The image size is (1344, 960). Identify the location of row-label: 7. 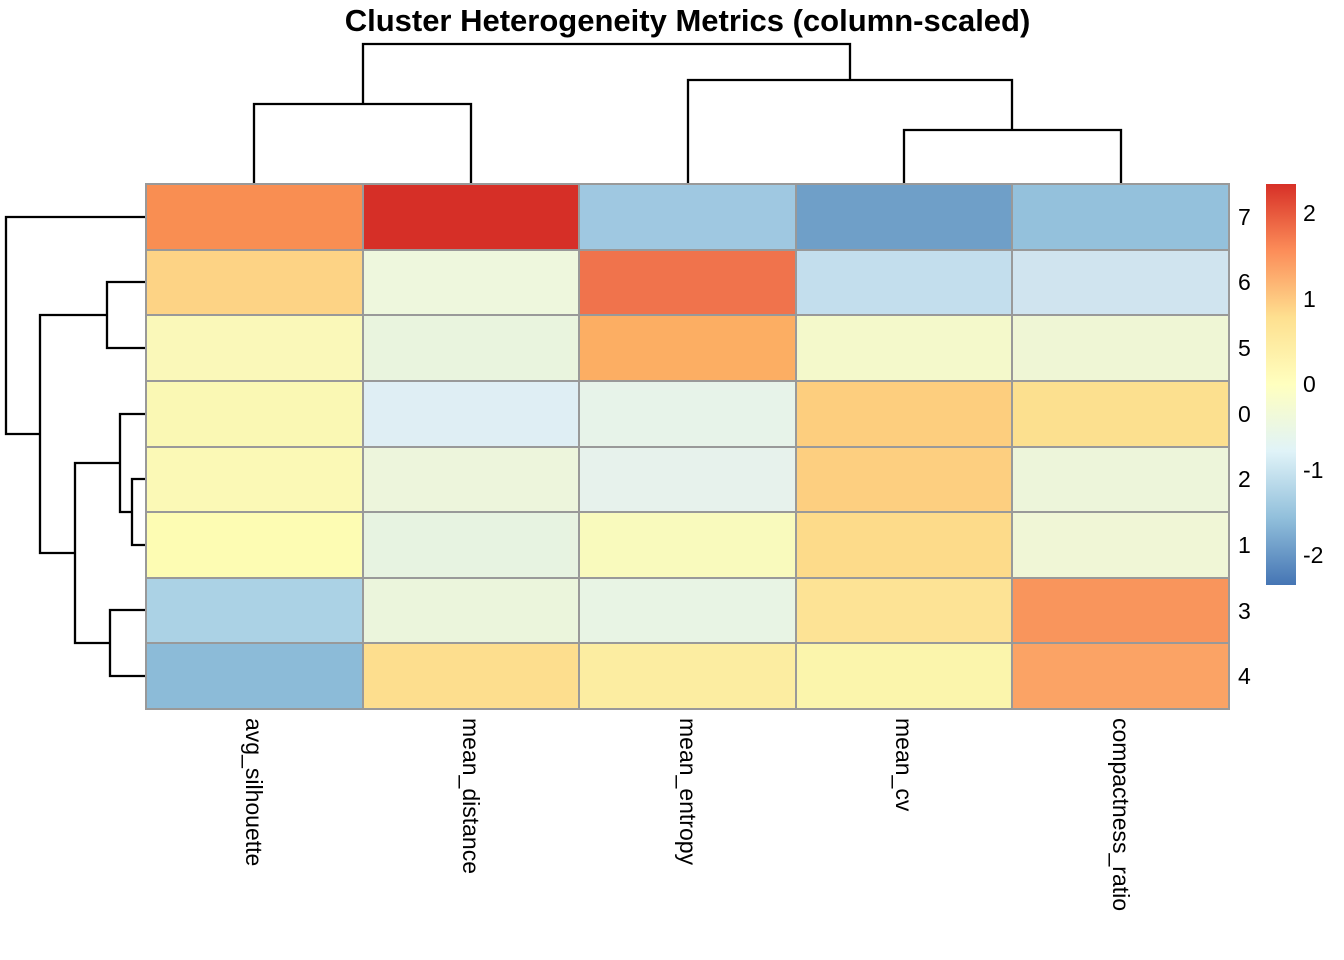
(1244, 216).